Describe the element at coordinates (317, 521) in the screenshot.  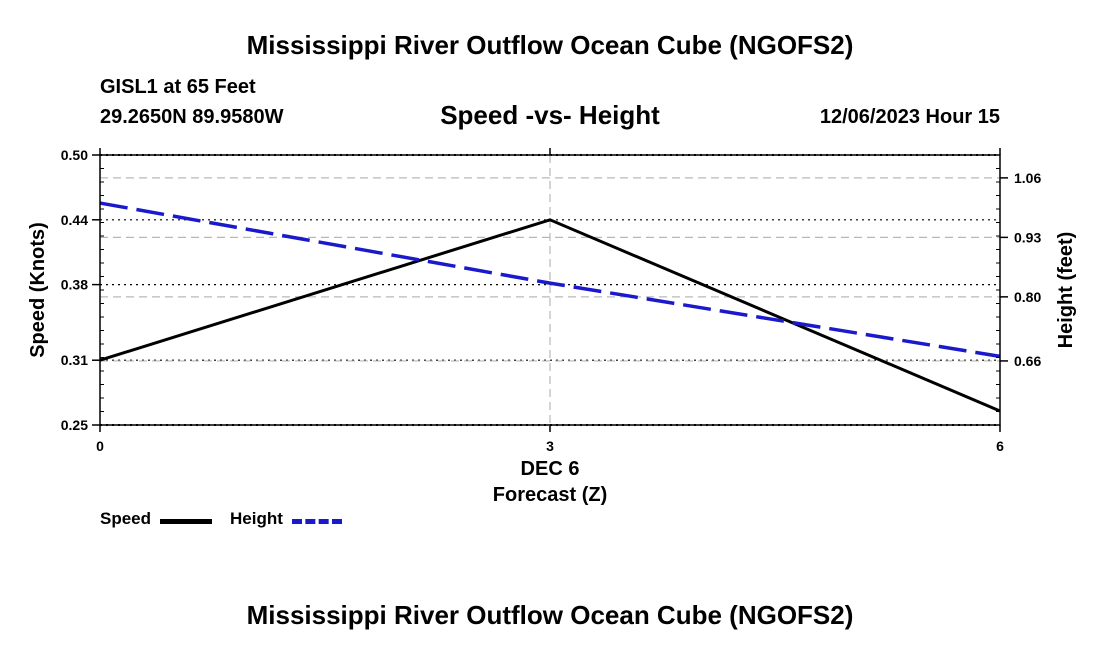
I see `legend-height-swatch` at that location.